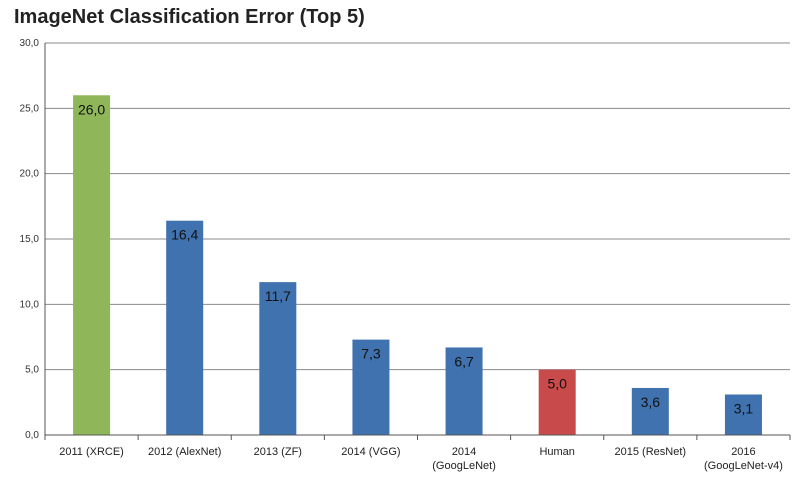 The image size is (800, 500). What do you see at coordinates (464, 361) in the screenshot?
I see `bar-value-label: 6,7` at bounding box center [464, 361].